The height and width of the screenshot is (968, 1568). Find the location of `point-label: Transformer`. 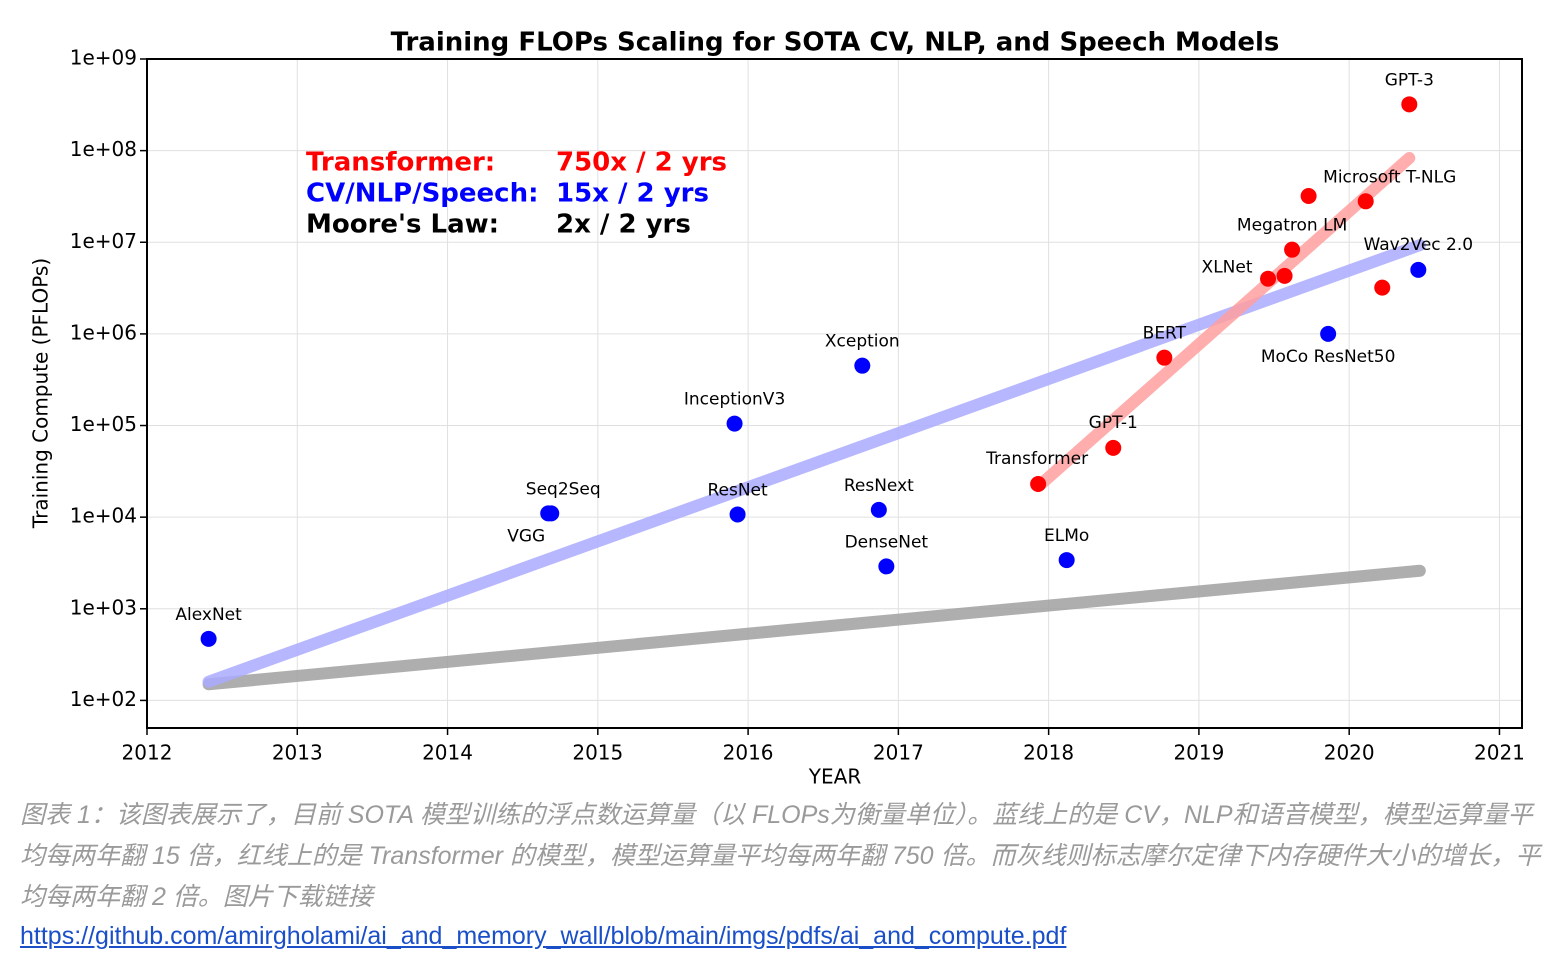

point-label: Transformer is located at coordinates (1036, 459).